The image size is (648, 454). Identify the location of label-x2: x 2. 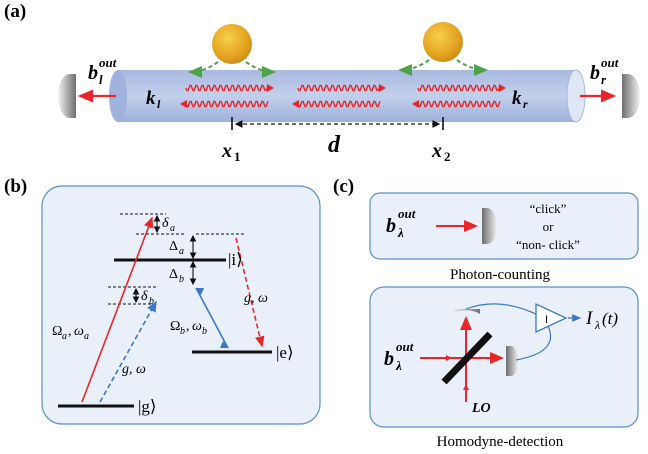
(441, 152).